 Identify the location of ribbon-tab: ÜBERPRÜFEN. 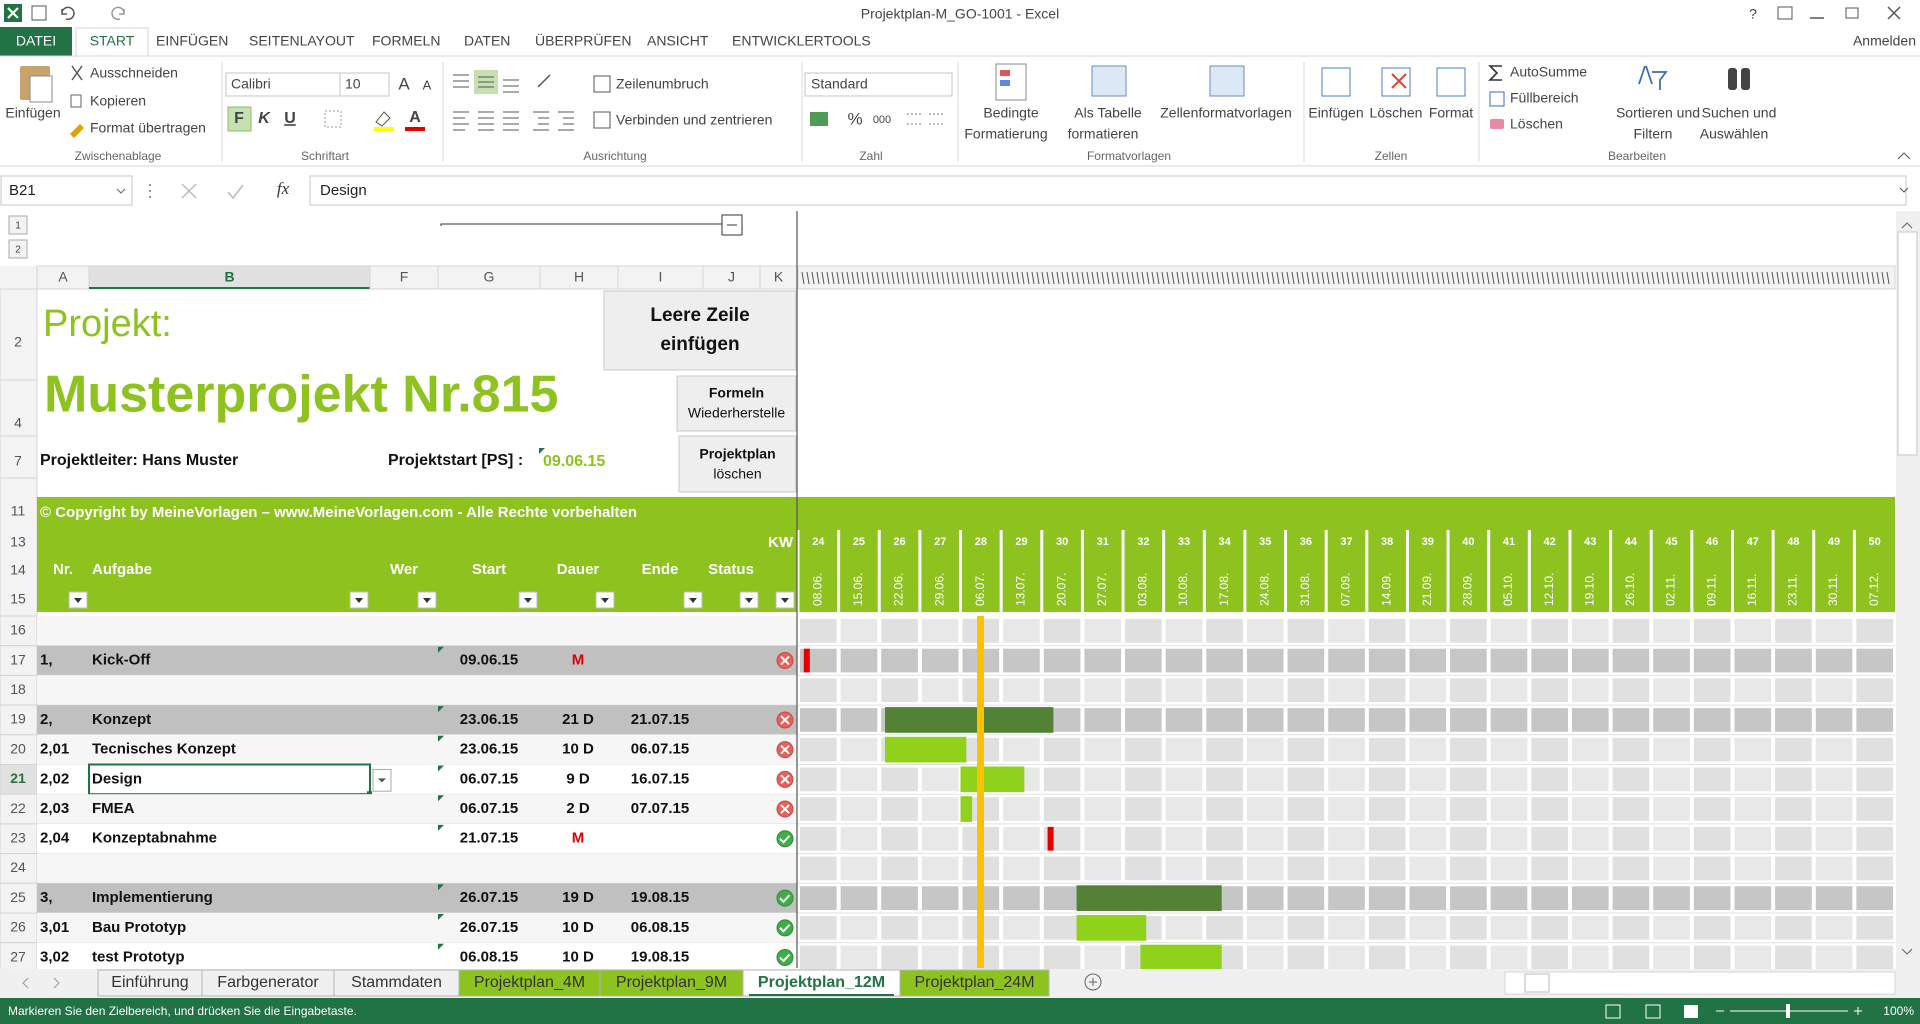
(583, 40).